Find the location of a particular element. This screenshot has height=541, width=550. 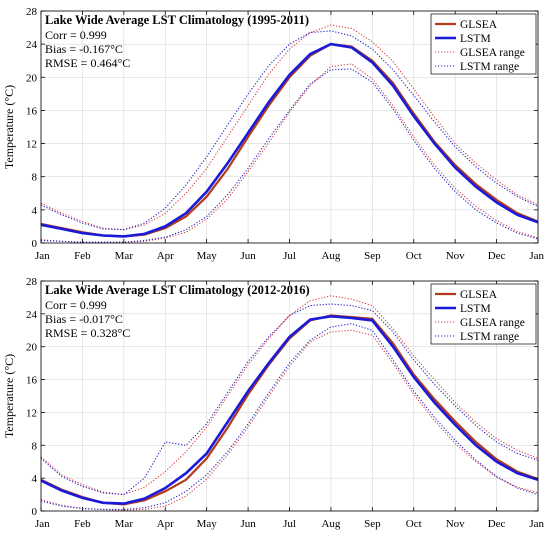

stat-line: RMSE = 0.328°C is located at coordinates (87, 333).